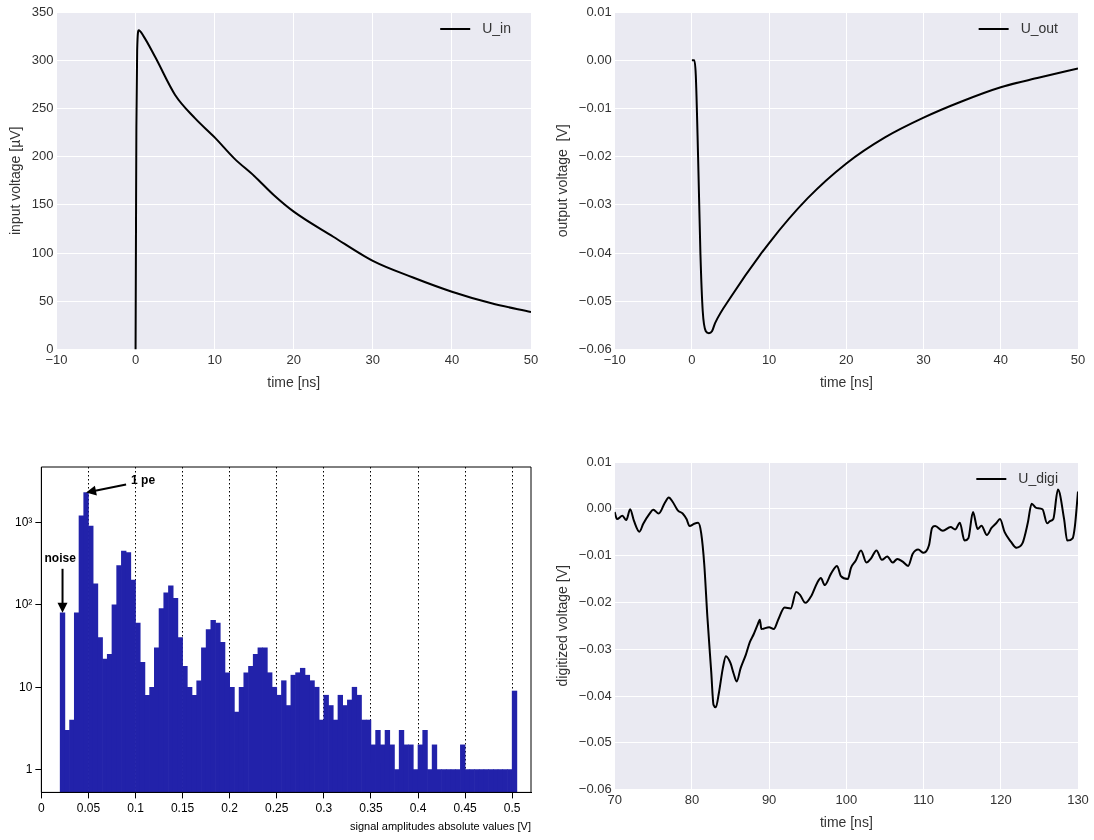 The height and width of the screenshot is (840, 1094). I want to click on y-tick-label: 100, so click(42, 252).